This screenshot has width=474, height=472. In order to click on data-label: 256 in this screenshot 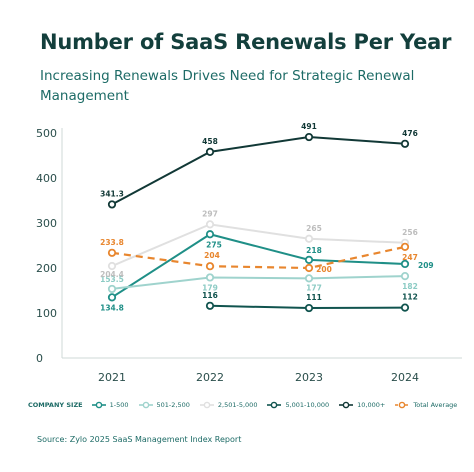, I will do `click(410, 232)`.